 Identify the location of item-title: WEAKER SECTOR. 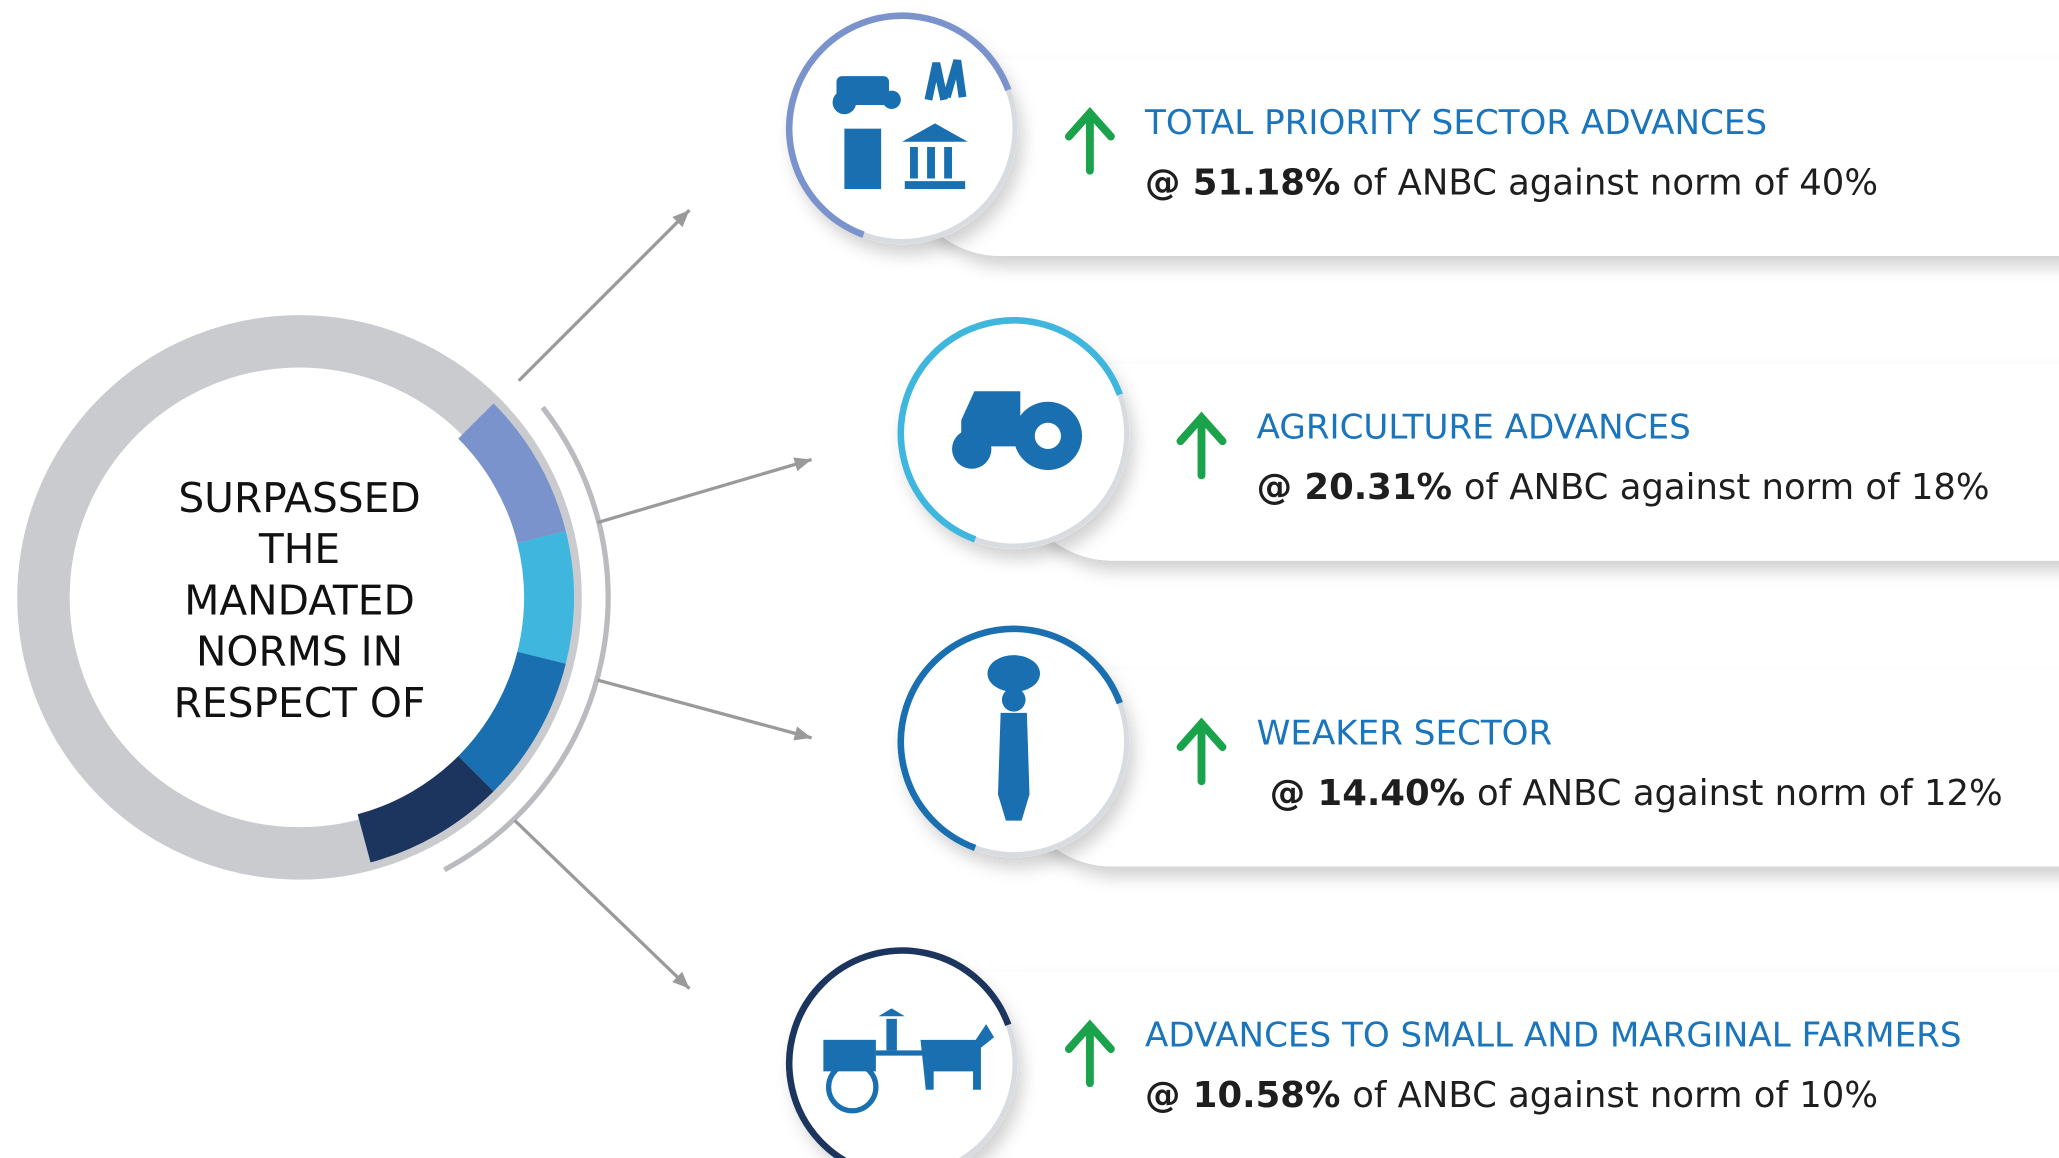
(1405, 733).